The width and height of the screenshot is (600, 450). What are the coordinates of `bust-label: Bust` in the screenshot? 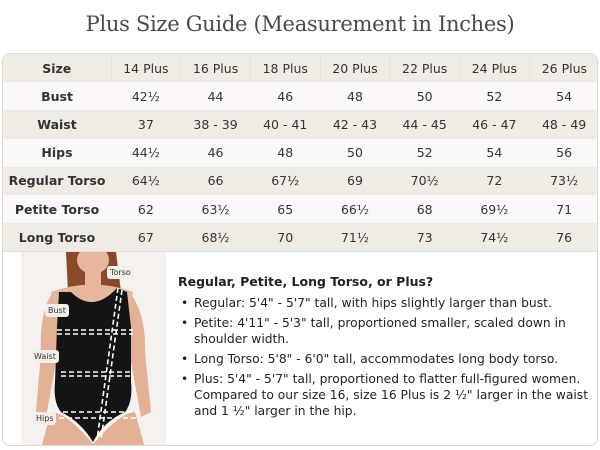 It's located at (57, 310).